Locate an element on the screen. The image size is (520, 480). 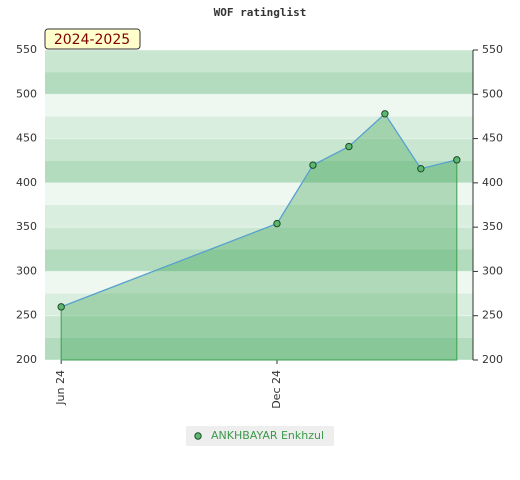
y2-tick-label: 450 is located at coordinates (492, 138).